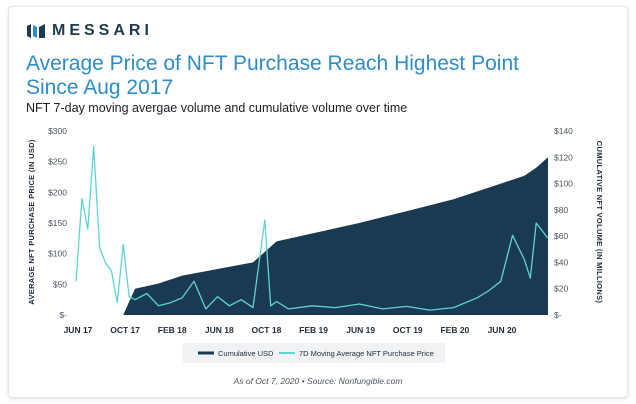  What do you see at coordinates (63, 315) in the screenshot?
I see `left-tick-label: $-` at bounding box center [63, 315].